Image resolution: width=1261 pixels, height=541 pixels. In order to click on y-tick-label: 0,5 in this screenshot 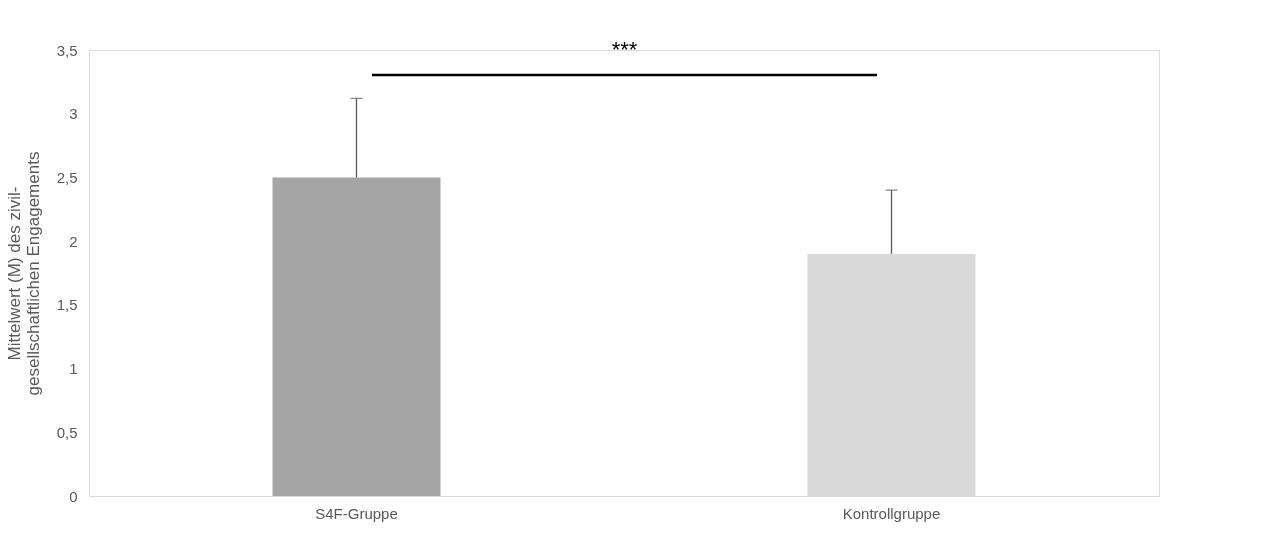, I will do `click(67, 432)`.